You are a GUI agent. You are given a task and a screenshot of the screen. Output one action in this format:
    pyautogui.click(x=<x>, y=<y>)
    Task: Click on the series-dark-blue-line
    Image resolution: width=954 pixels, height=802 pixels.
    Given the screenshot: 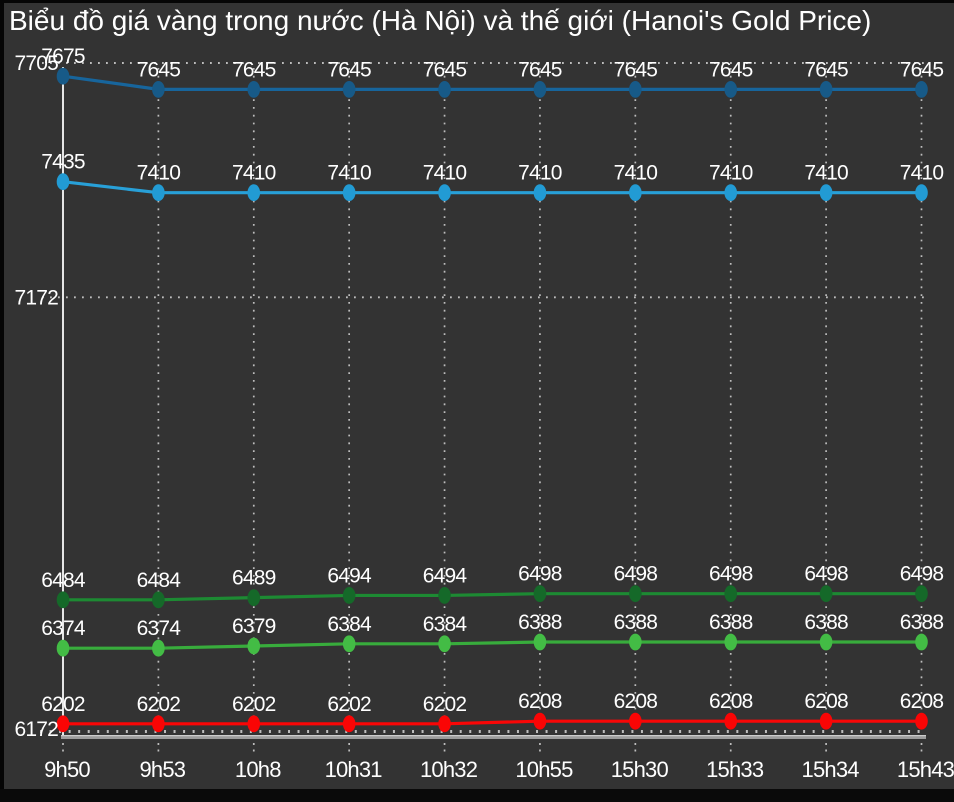 What is the action you would take?
    pyautogui.click(x=492, y=82)
    